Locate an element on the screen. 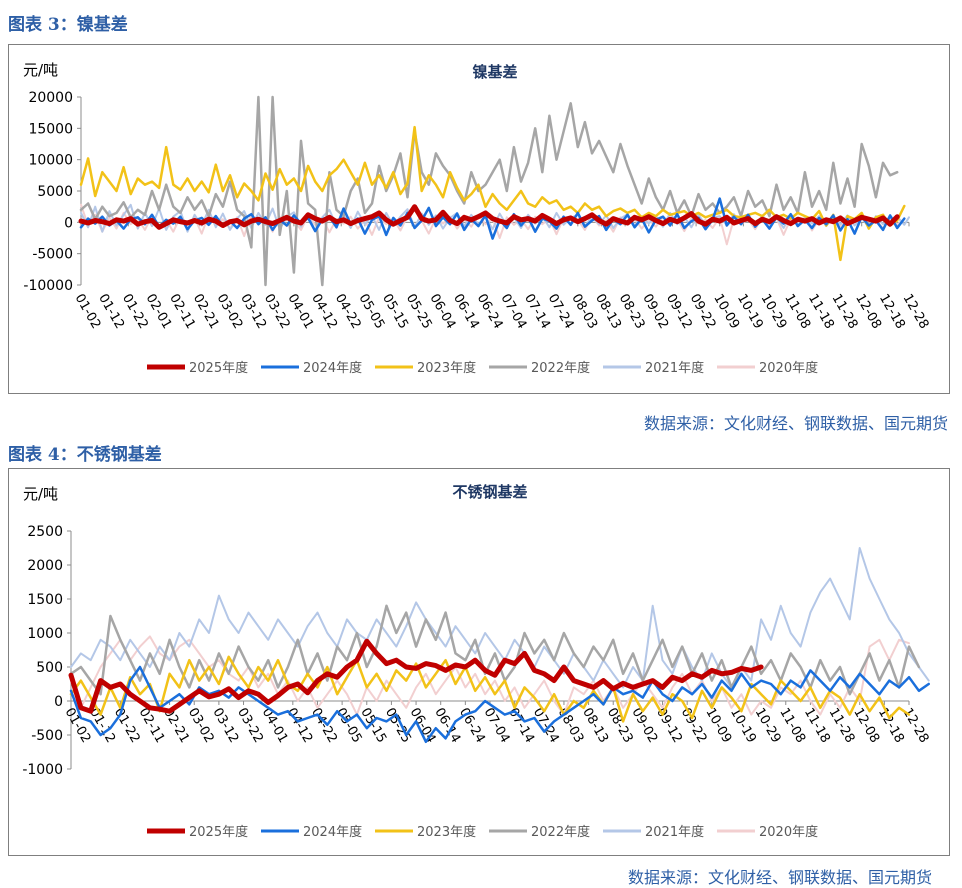  source-note-nickel: 数据来源：文化财经、钢联数据、国元期货 is located at coordinates (795, 423).